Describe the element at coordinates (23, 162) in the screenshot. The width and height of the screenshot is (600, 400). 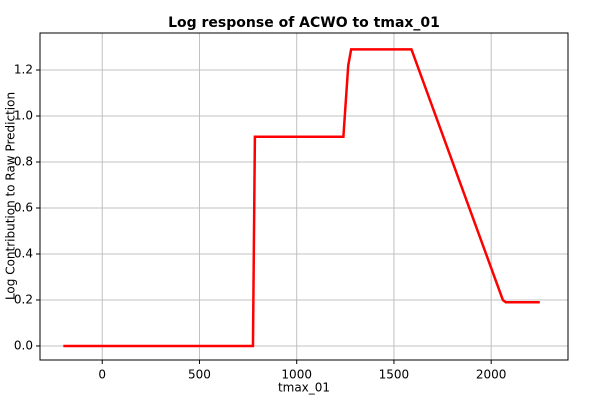
I see `y-tick-label: 0.8` at that location.